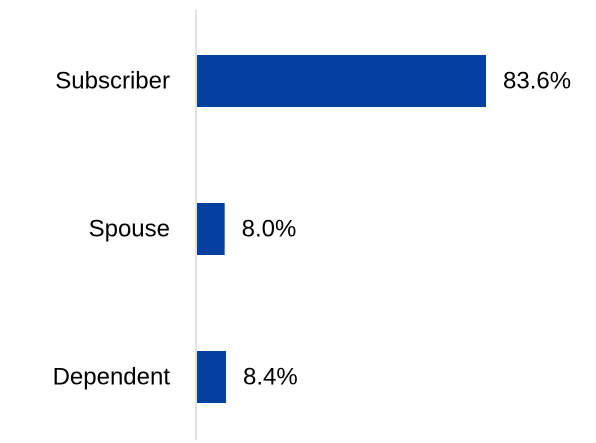 The height and width of the screenshot is (443, 596). I want to click on bar-spouse, so click(211, 229).